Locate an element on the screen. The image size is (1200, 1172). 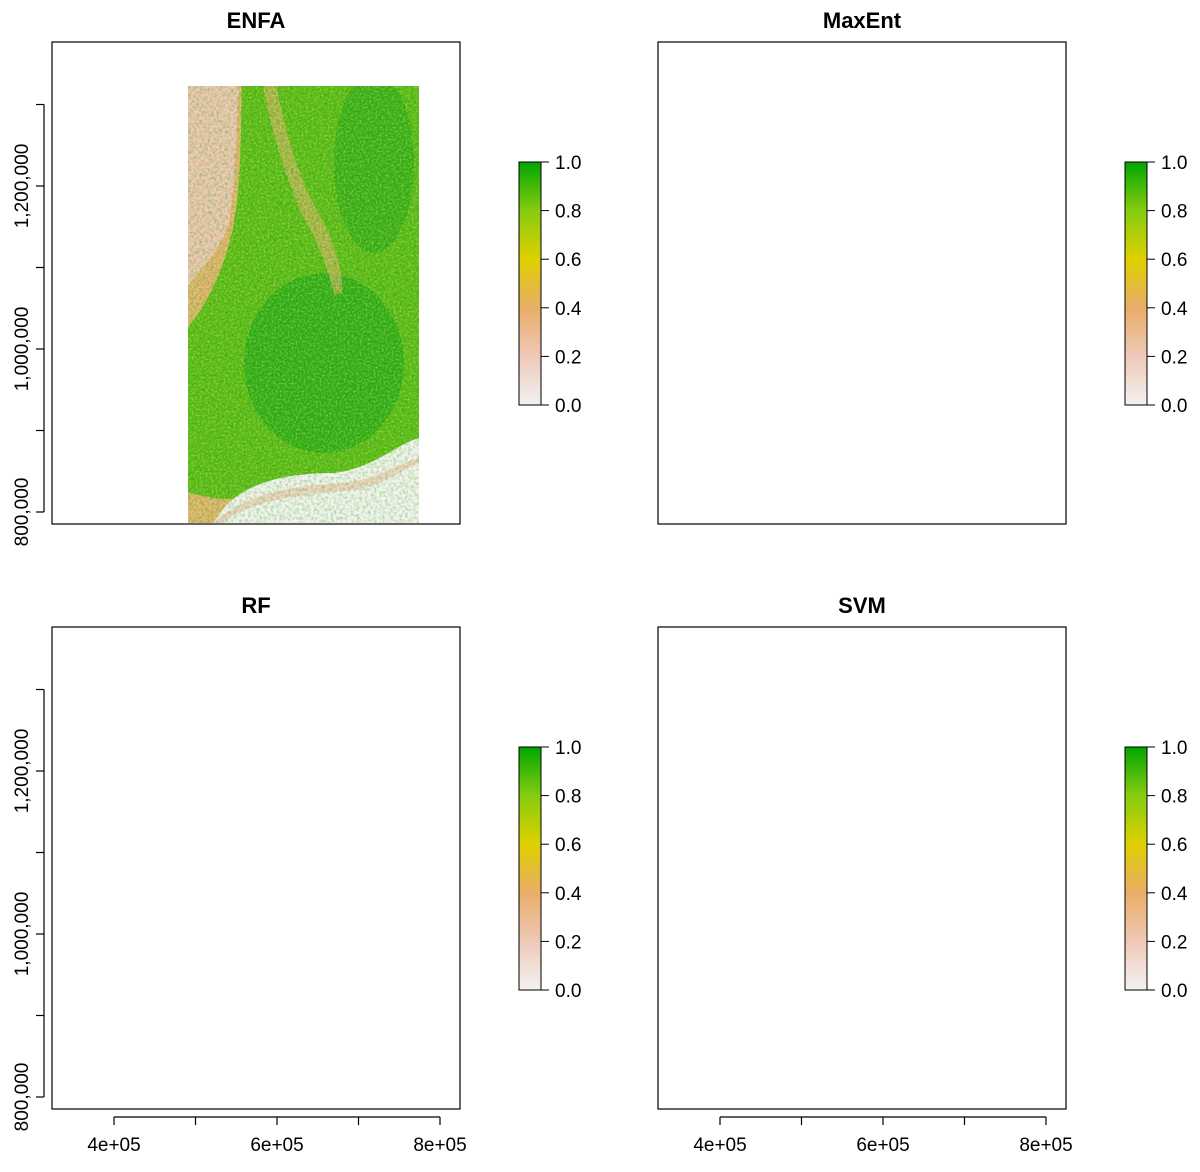
panel-title: MaxEnt is located at coordinates (862, 20).